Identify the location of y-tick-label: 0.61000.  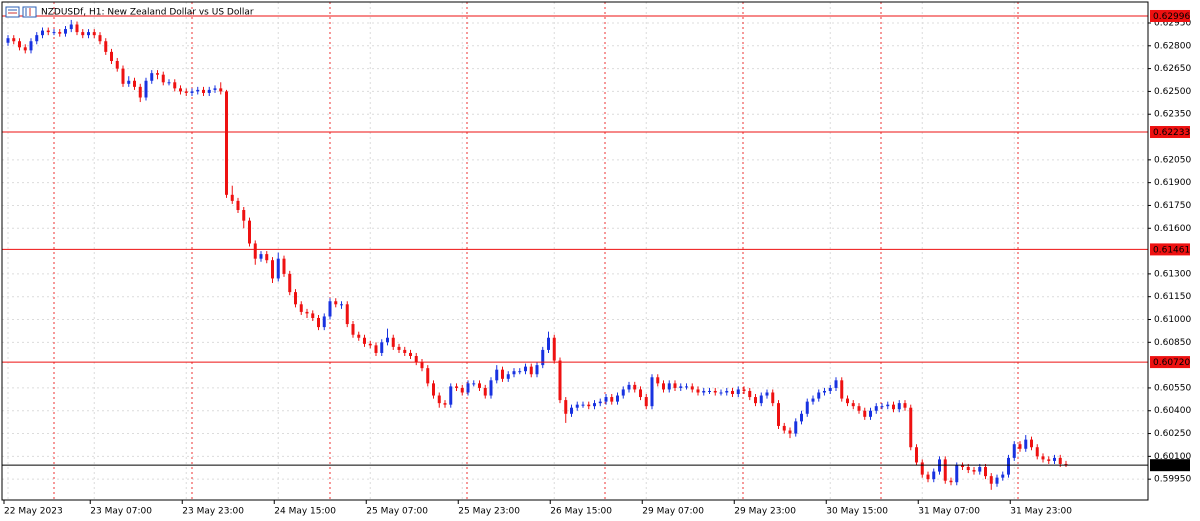
(1172, 320).